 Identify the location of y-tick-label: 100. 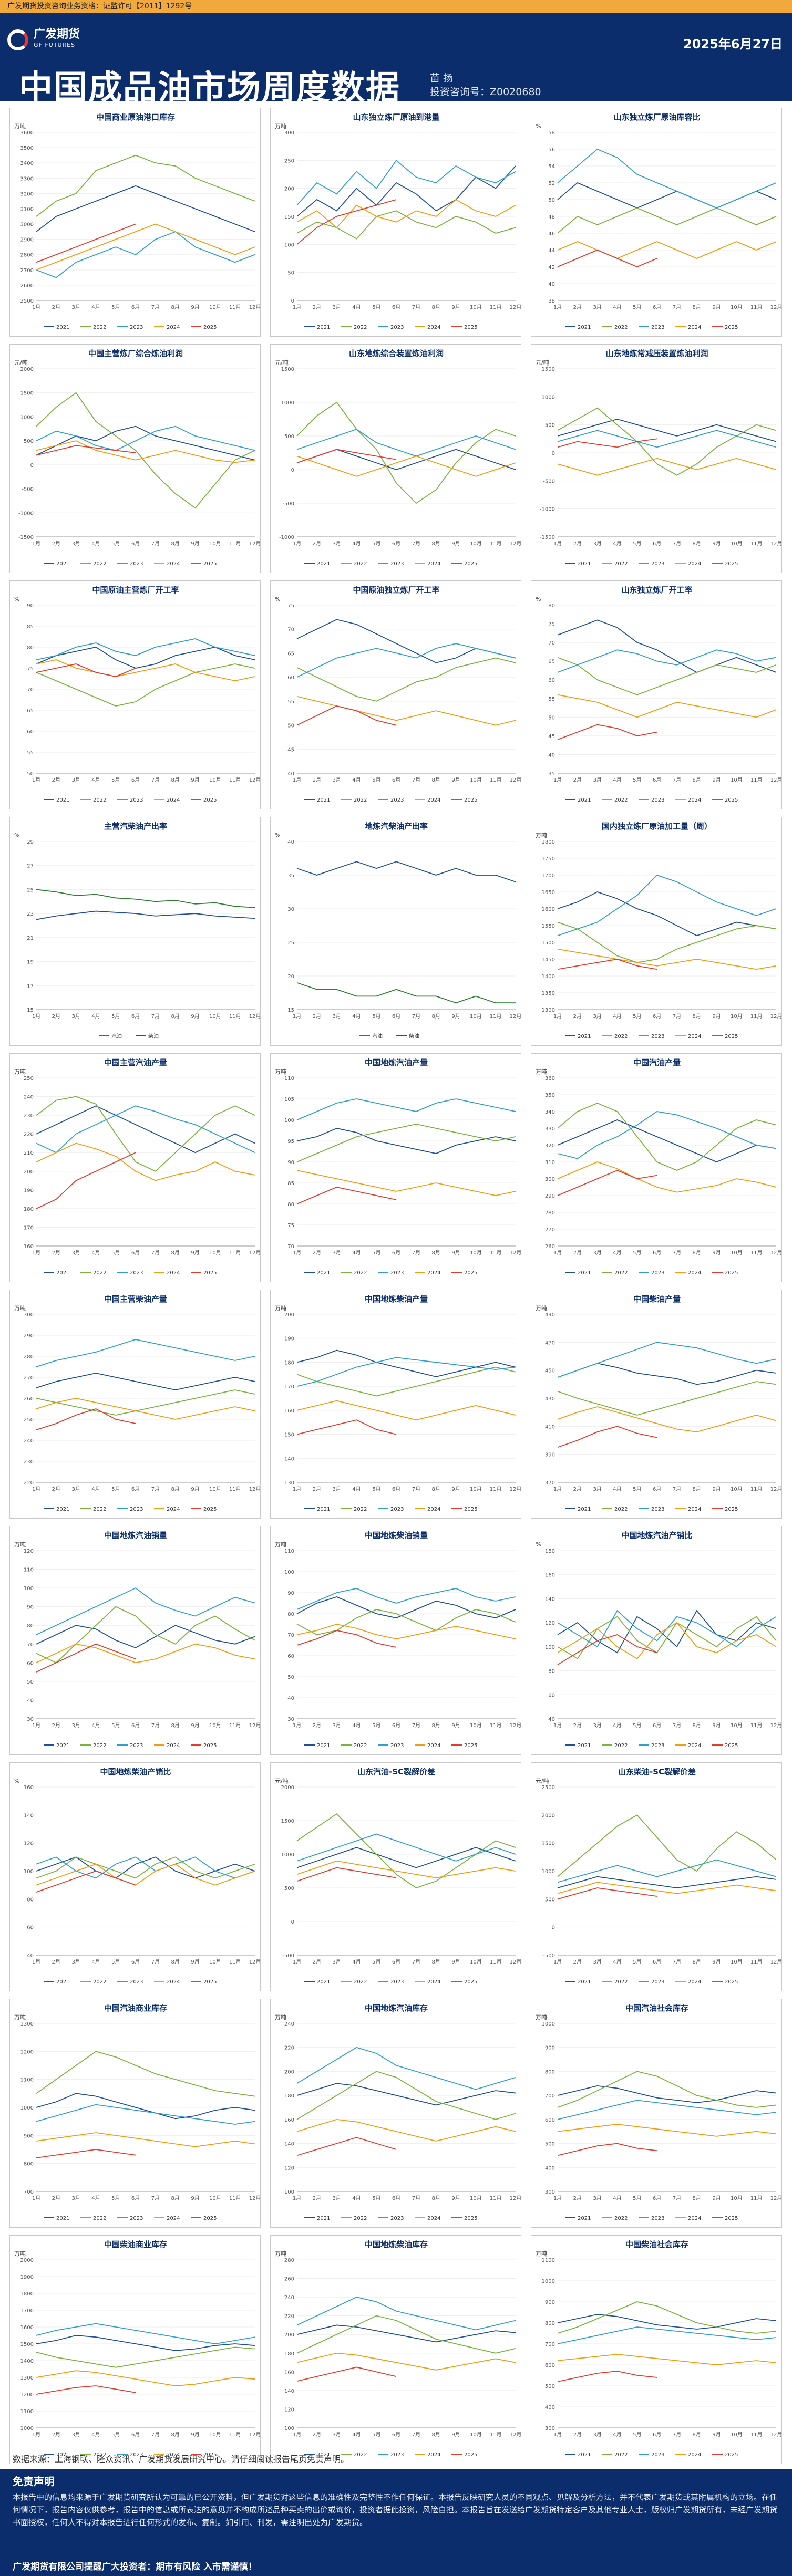
(289, 2192).